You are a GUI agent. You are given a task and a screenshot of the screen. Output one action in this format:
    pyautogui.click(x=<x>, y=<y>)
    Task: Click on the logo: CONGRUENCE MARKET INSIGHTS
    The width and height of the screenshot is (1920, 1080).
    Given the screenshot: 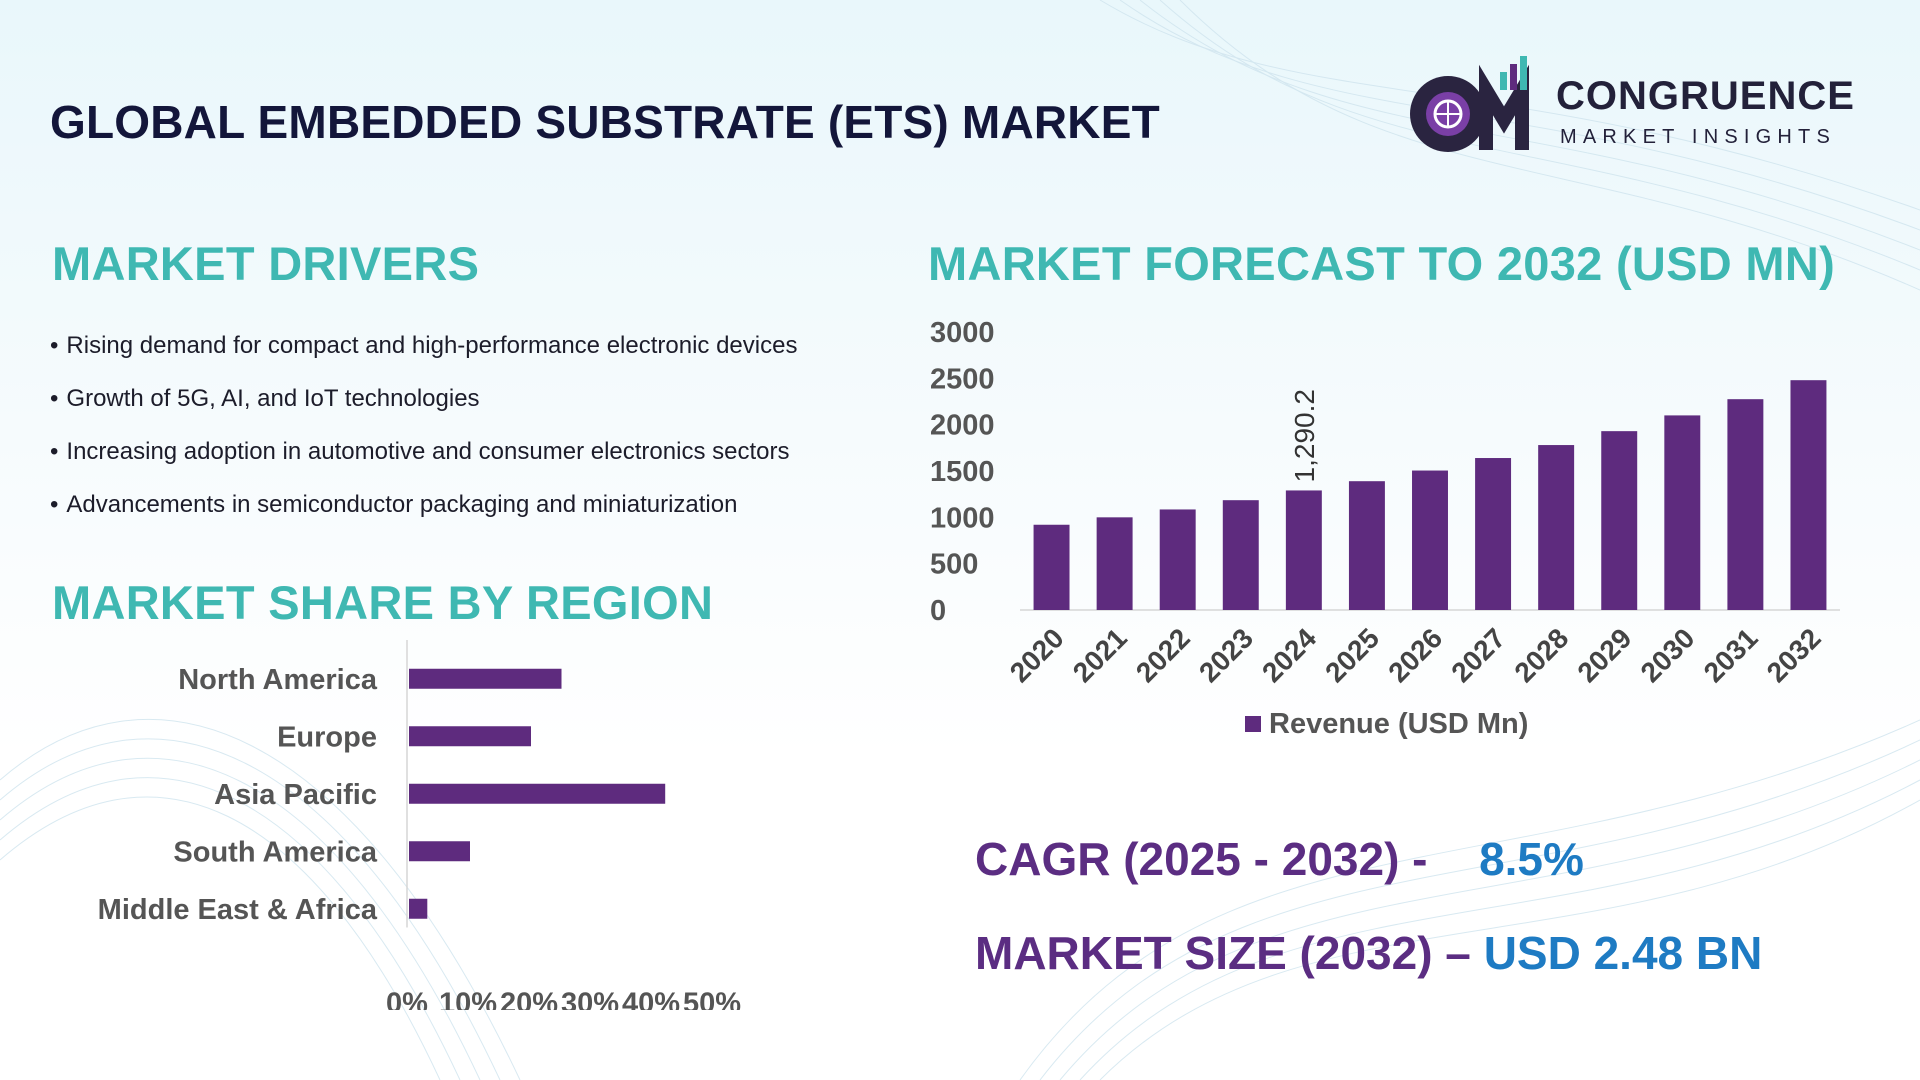 What is the action you would take?
    pyautogui.click(x=1640, y=105)
    